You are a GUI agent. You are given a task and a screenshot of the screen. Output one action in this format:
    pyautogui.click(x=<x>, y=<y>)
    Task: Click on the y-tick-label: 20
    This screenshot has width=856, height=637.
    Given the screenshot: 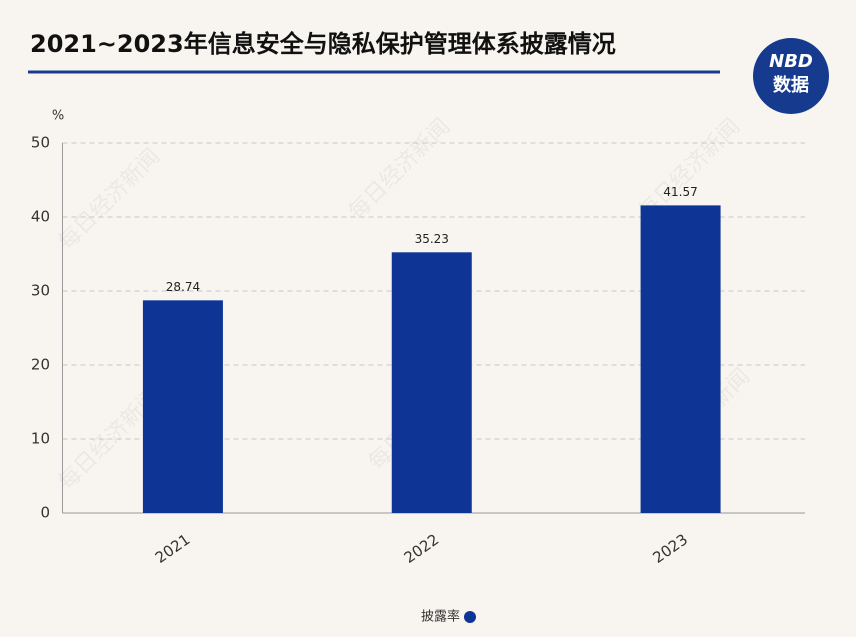 What is the action you would take?
    pyautogui.click(x=40, y=365)
    